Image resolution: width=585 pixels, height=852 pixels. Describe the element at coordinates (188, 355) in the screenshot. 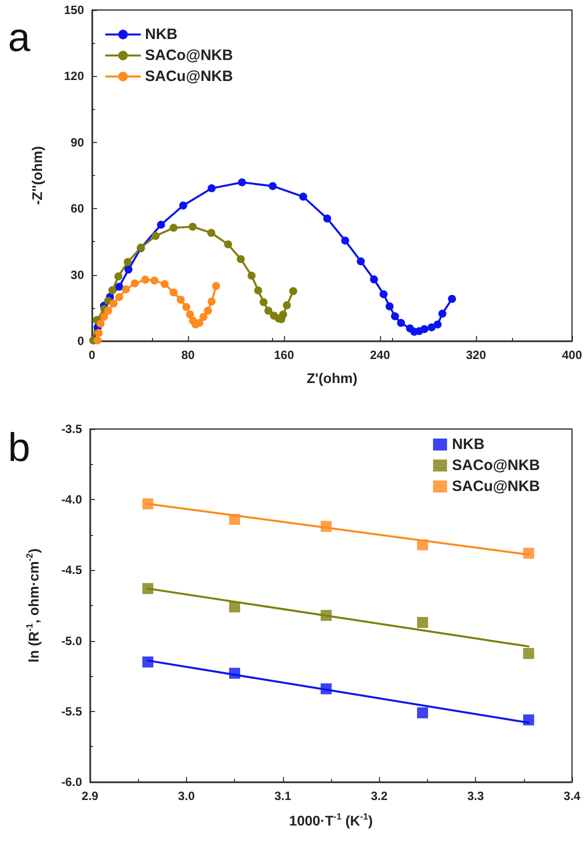

I see `x-tick-label: 80` at that location.